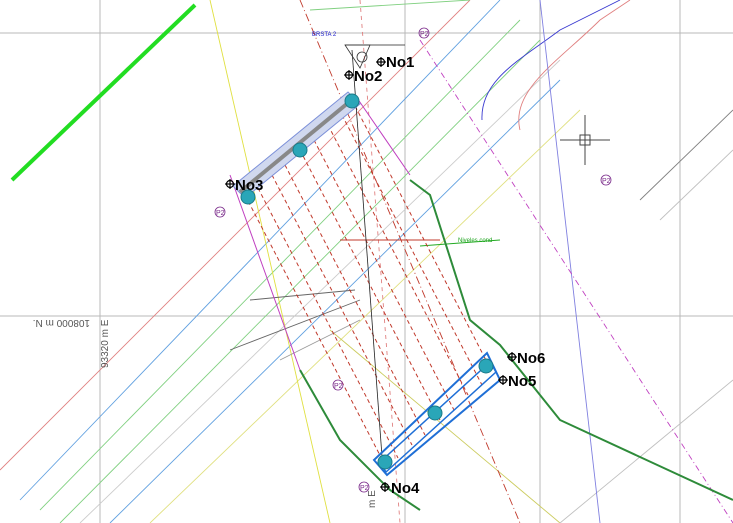 This screenshot has height=523, width=733. What do you see at coordinates (105, 343) in the screenshot?
I see `east-coordinate-label: 93320 m E` at bounding box center [105, 343].